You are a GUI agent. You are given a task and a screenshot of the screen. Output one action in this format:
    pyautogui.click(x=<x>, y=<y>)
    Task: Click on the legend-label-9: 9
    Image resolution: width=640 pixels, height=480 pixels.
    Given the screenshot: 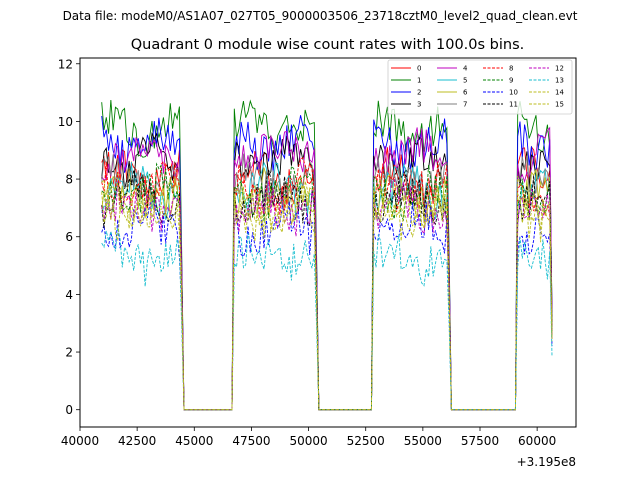 What is the action you would take?
    pyautogui.click(x=511, y=81)
    